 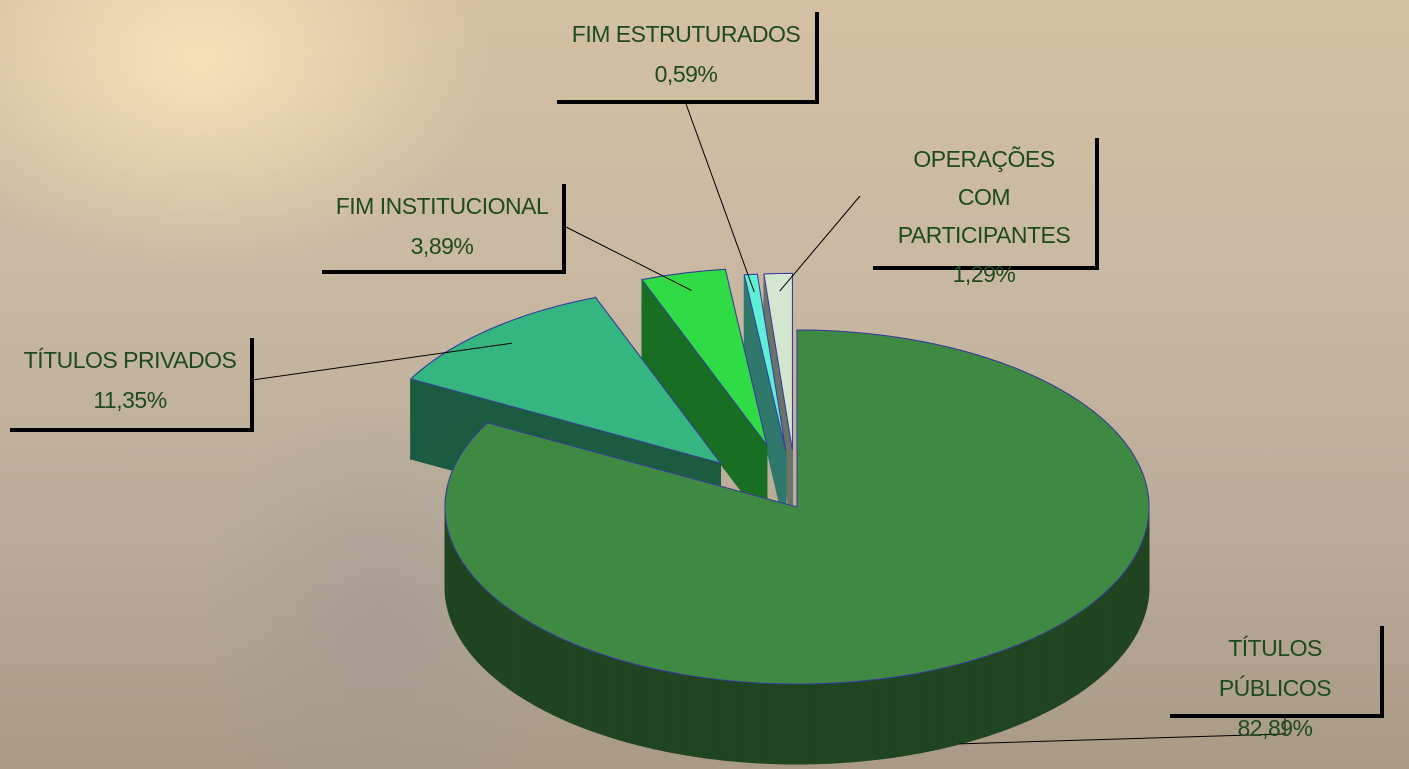 What do you see at coordinates (130, 360) in the screenshot?
I see `slice-name: TÍTULOS PRIVADOS` at bounding box center [130, 360].